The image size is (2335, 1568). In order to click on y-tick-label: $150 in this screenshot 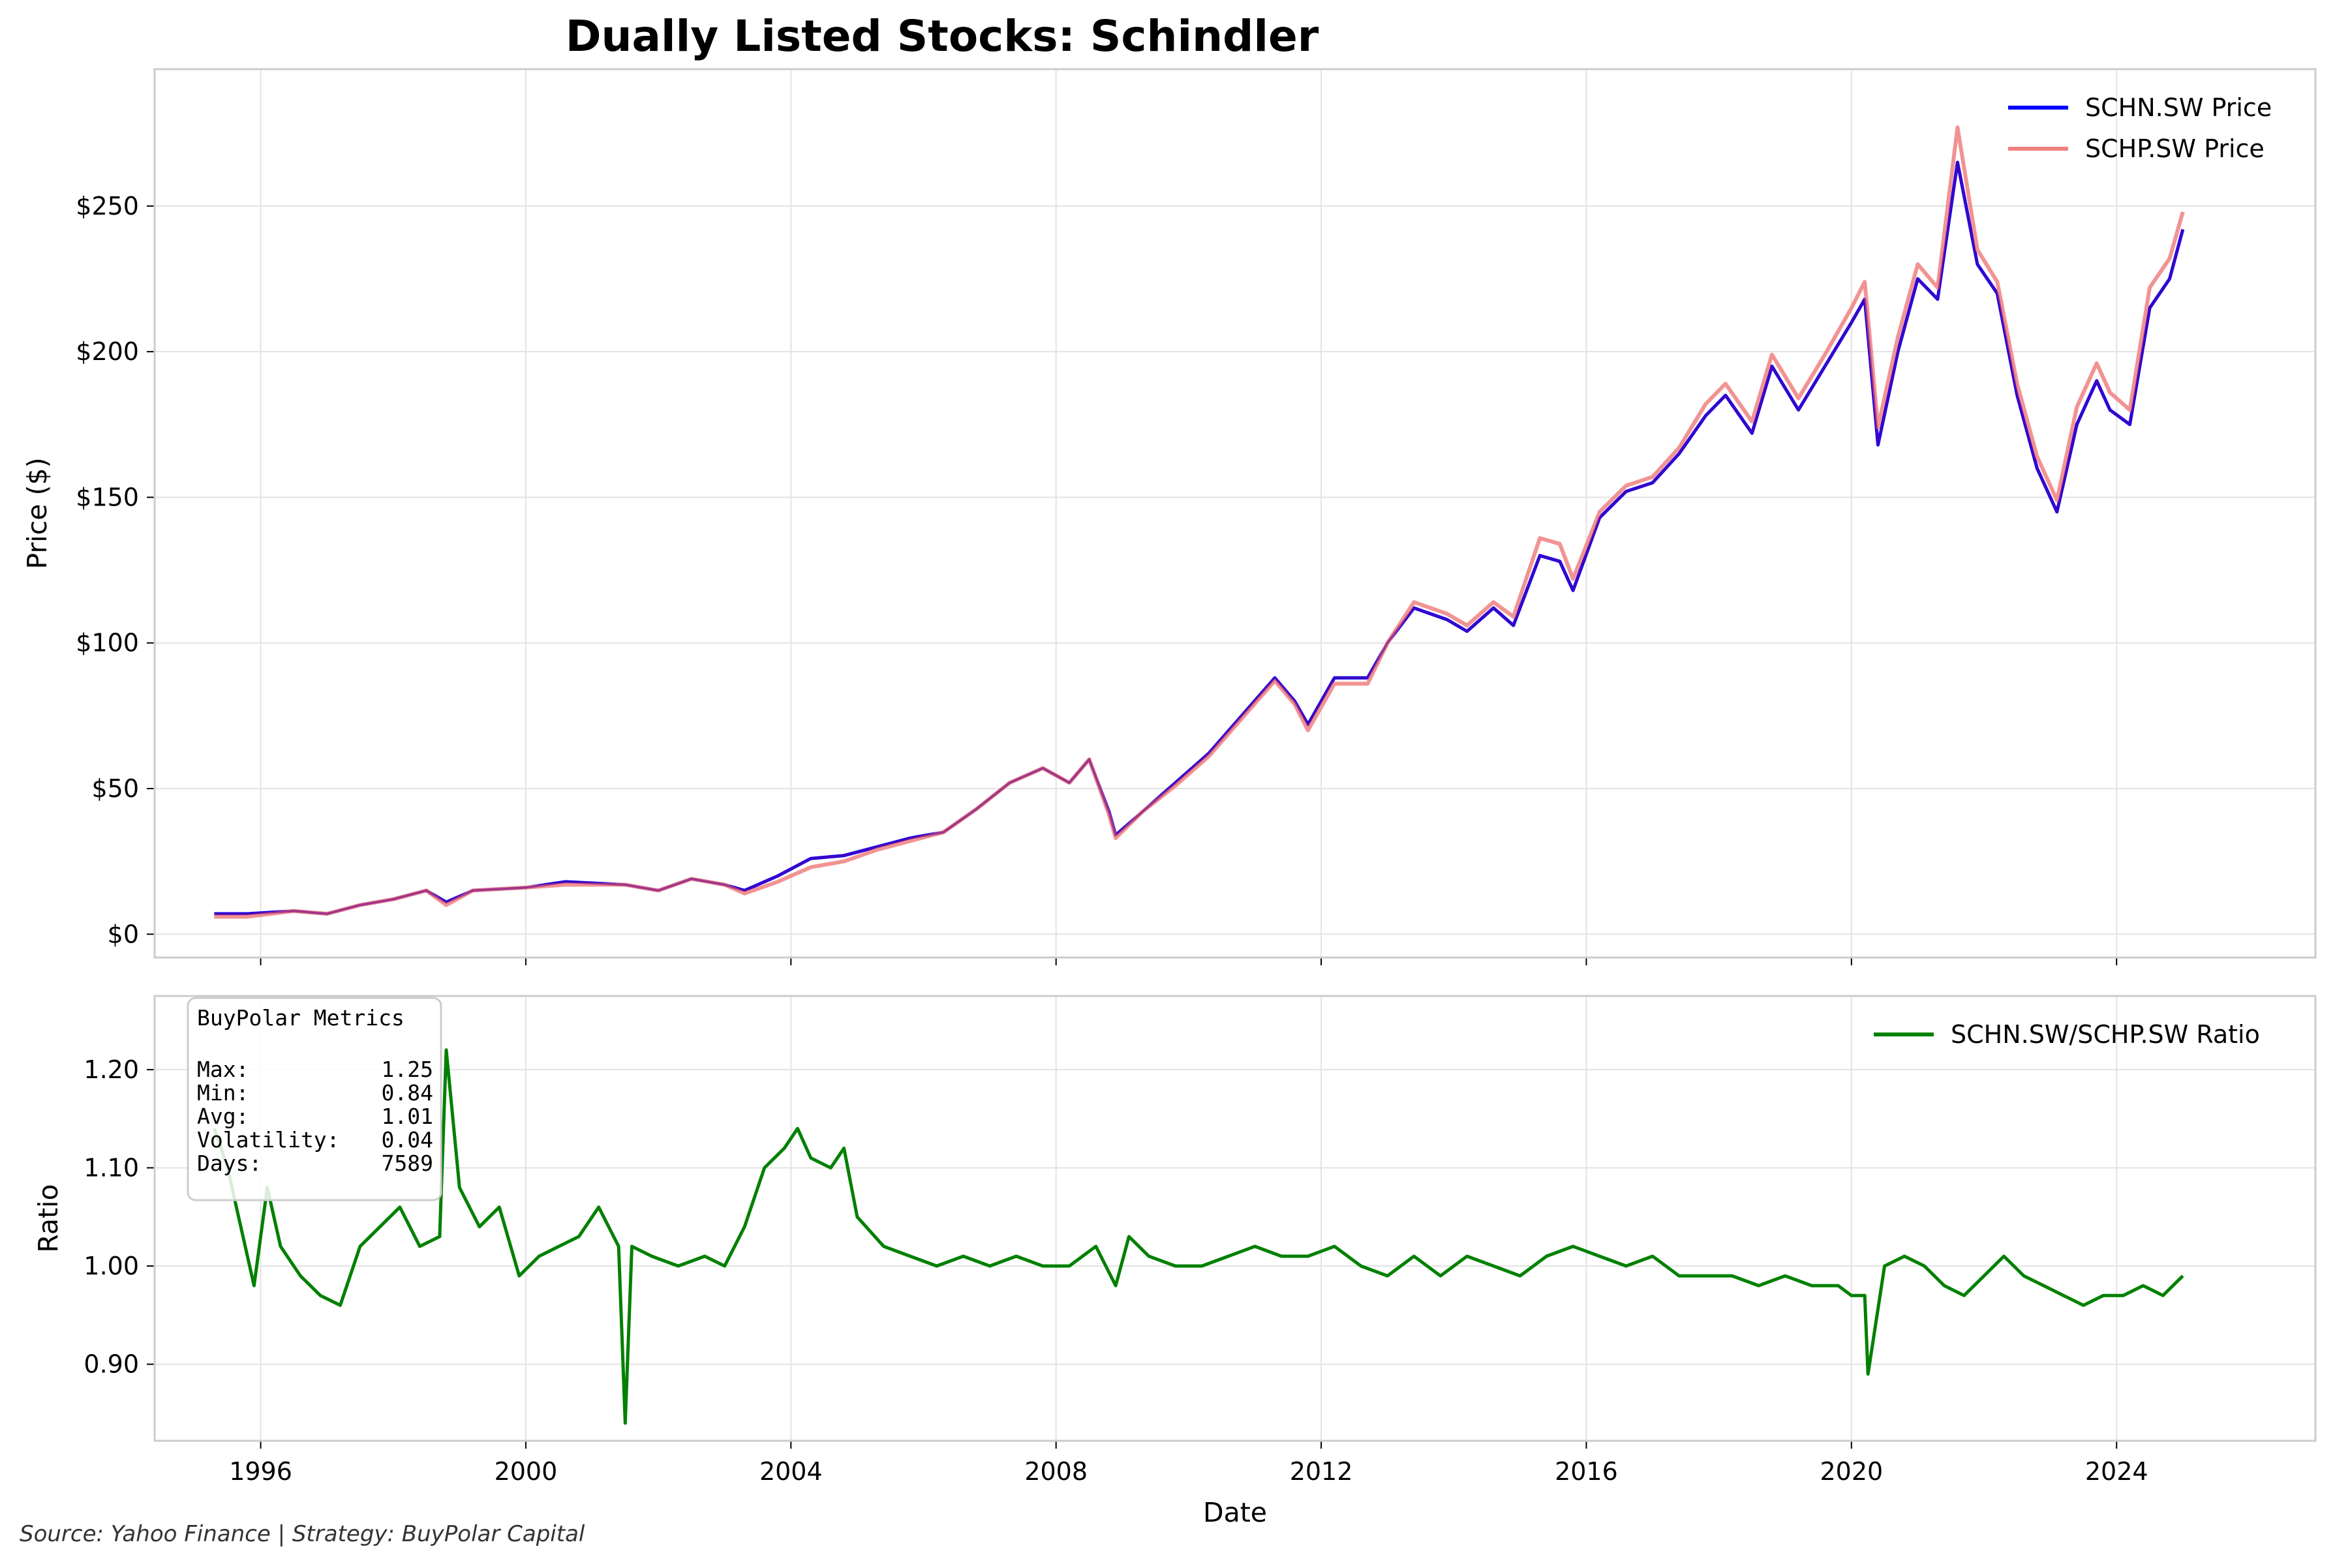, I will do `click(108, 497)`.